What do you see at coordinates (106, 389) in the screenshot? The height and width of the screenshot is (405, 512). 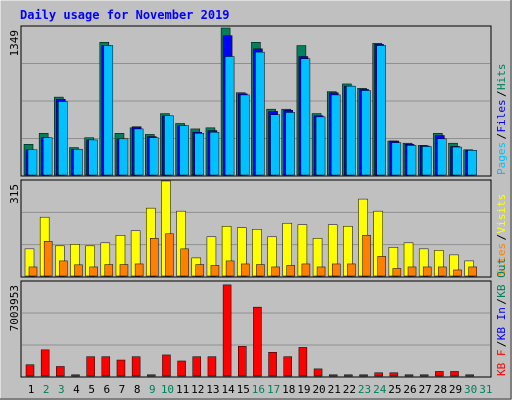 I see `x-tick-day-6: 6` at bounding box center [106, 389].